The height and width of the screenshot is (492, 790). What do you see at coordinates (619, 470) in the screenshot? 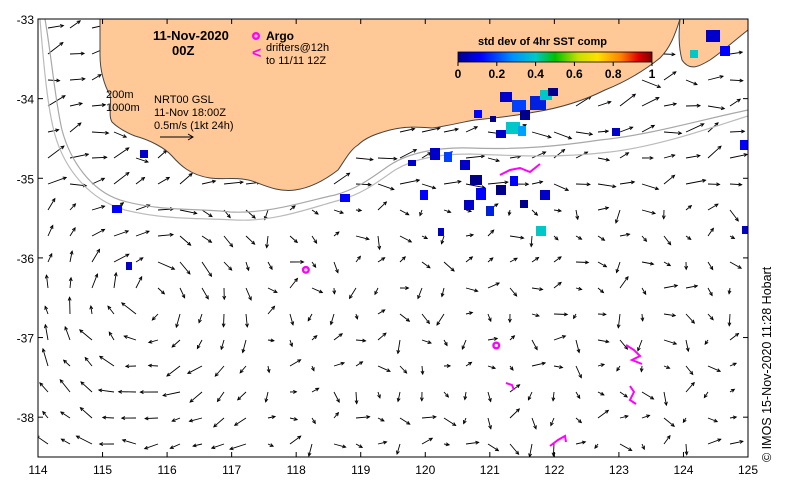
I see `x-tick-label: 123` at bounding box center [619, 470].